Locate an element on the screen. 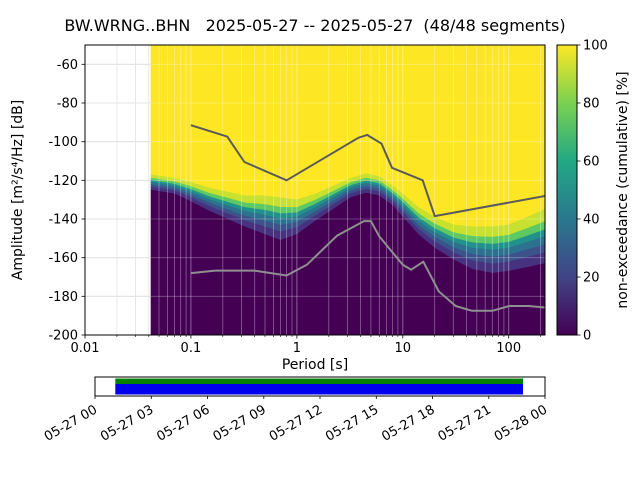 This screenshot has width=640, height=480. colorbar-tick-label: 100 is located at coordinates (595, 46).